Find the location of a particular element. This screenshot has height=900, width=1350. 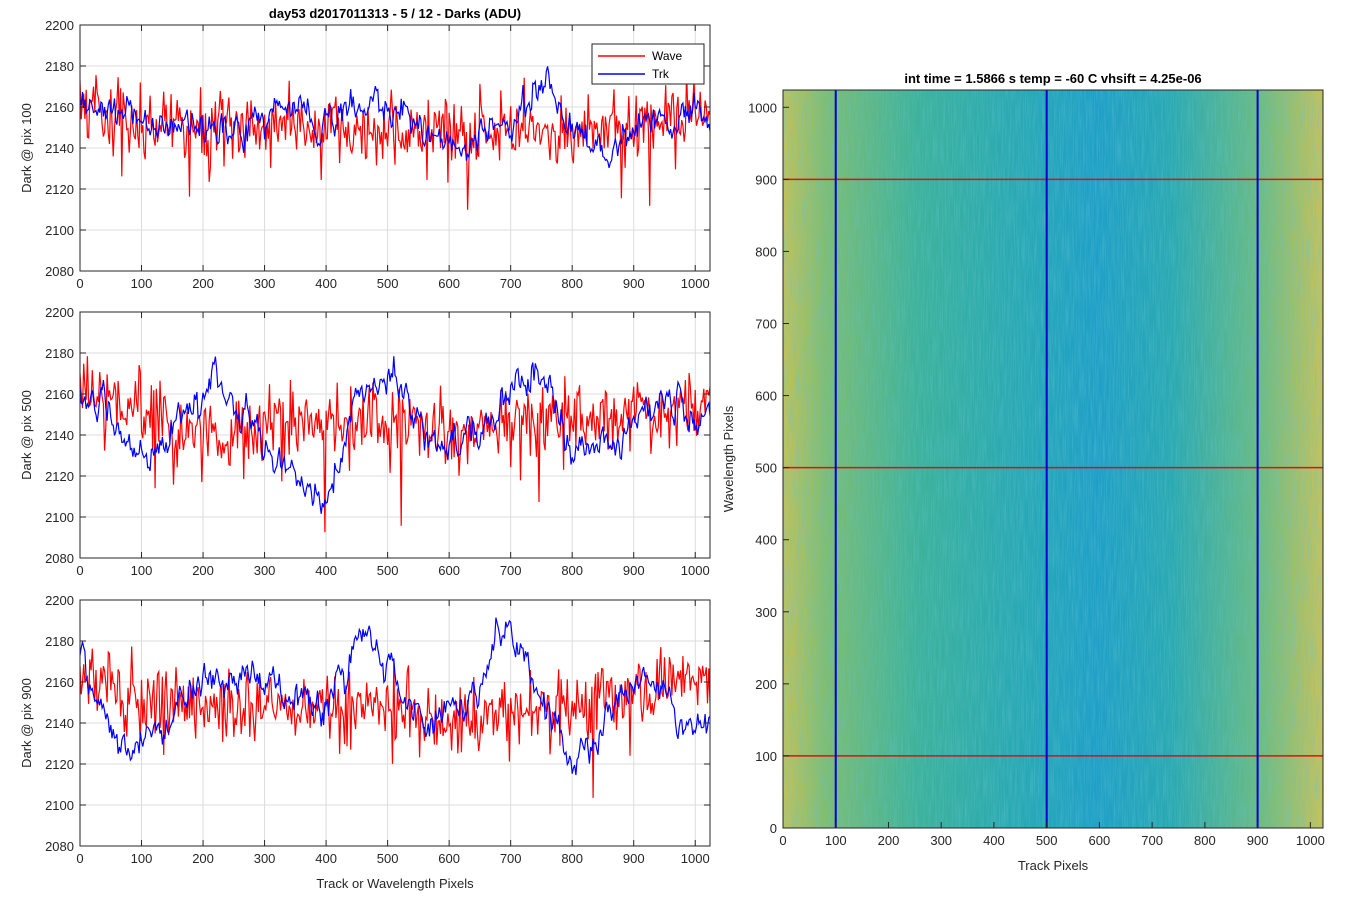

y-axis-label: Dark @ pix 500 is located at coordinates (26, 435).